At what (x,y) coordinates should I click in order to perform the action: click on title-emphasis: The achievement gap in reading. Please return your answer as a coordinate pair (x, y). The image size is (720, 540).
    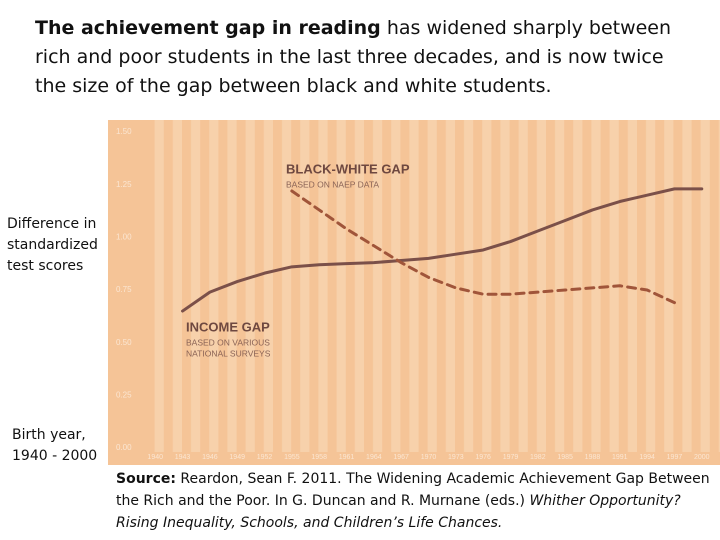
    Looking at the image, I should click on (208, 28).